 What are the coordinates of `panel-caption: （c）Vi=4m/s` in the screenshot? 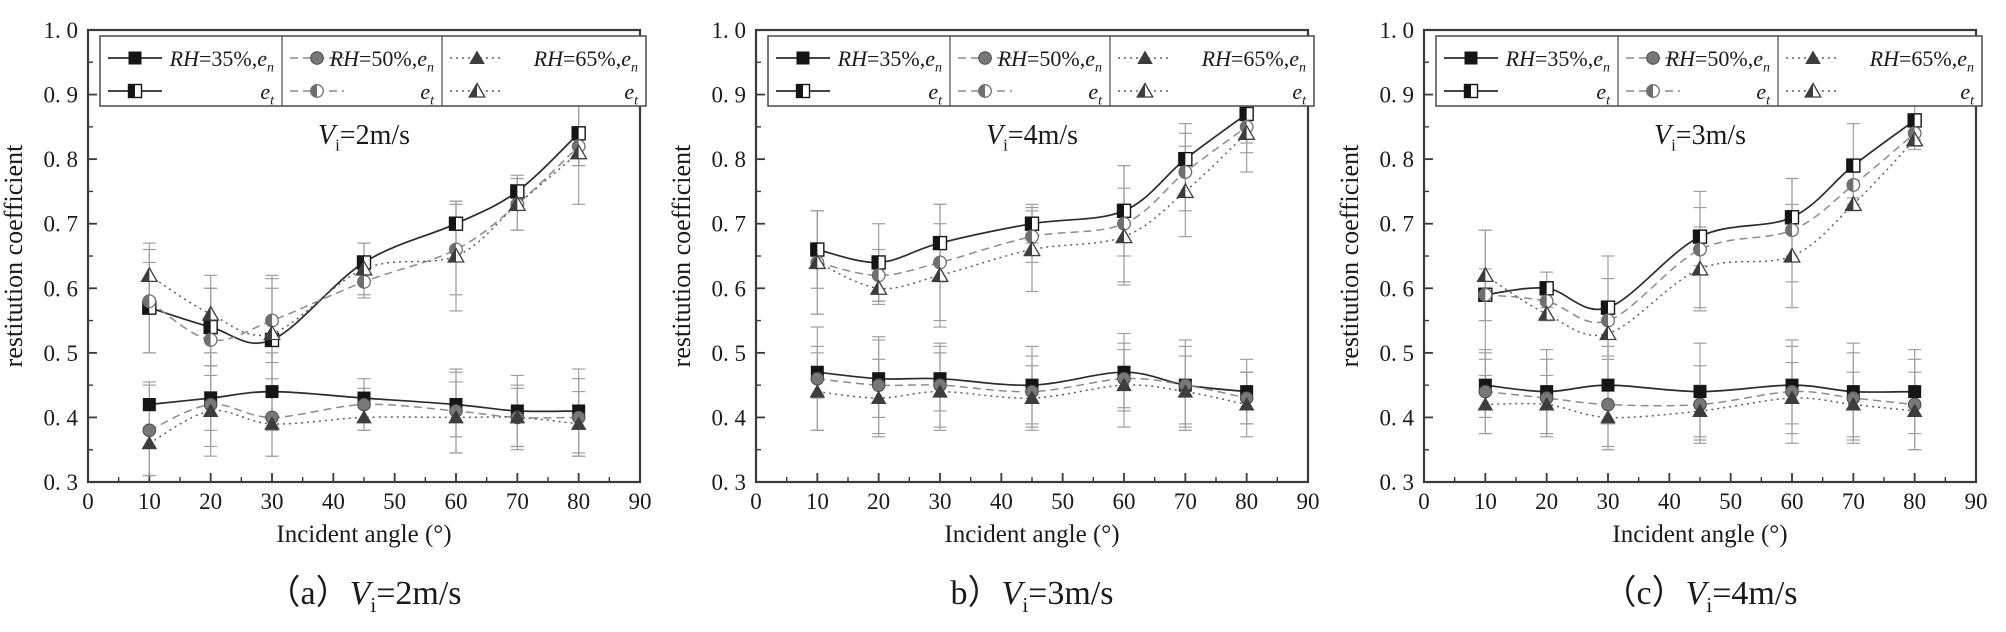 It's located at (1699, 595).